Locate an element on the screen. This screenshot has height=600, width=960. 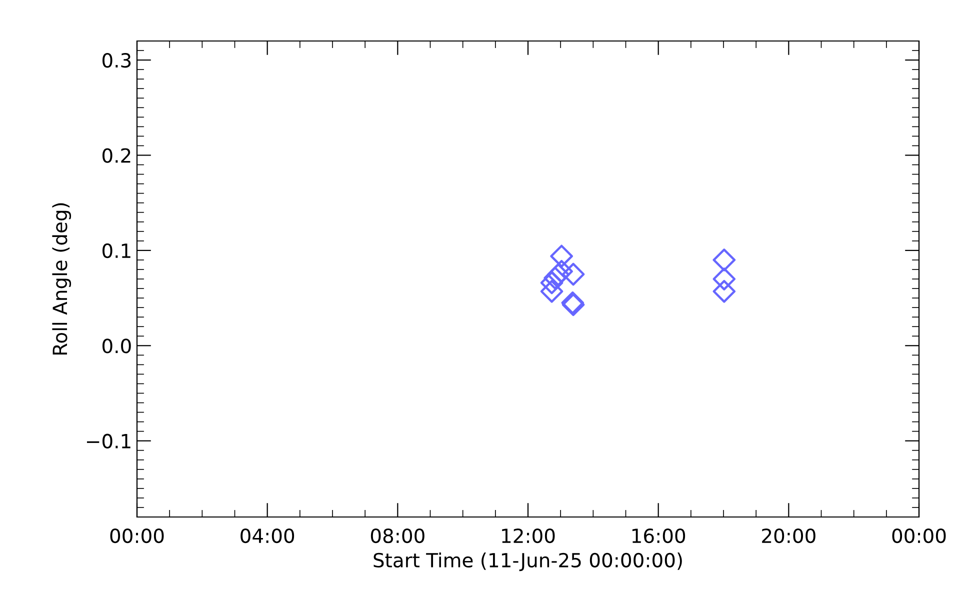
y-tick-label: 0.3 is located at coordinates (116, 60).